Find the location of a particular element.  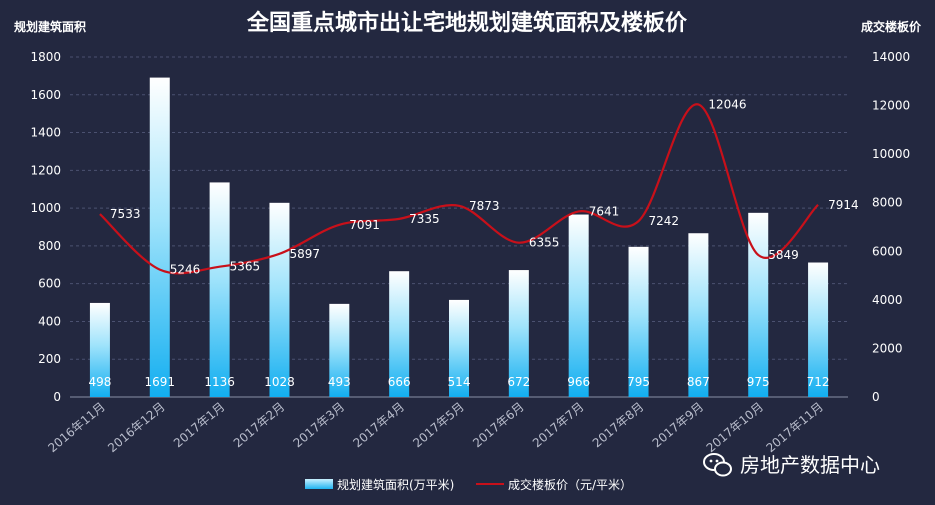

x-tick-label: 2017年7月 is located at coordinates (558, 425).